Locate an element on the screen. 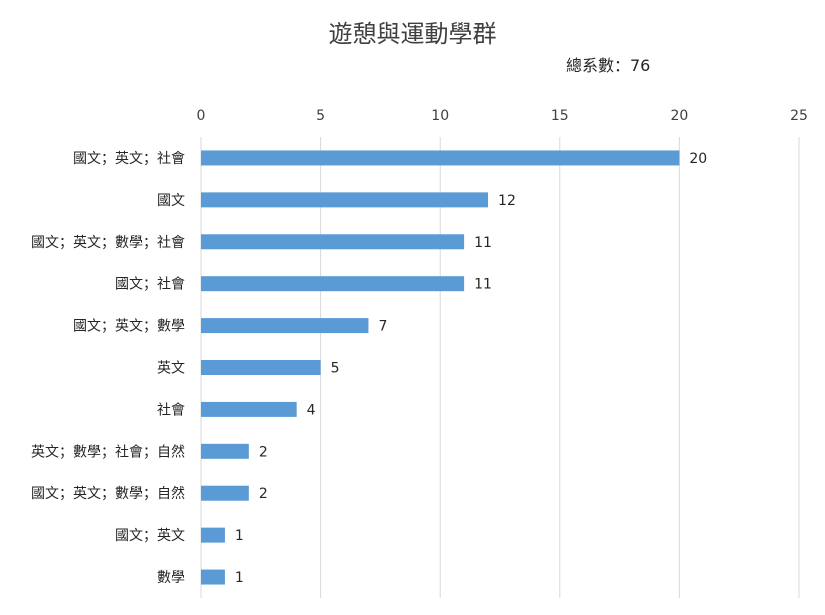 The image size is (825, 615). category-label: 國文；英文；數學；社會 is located at coordinates (108, 242).